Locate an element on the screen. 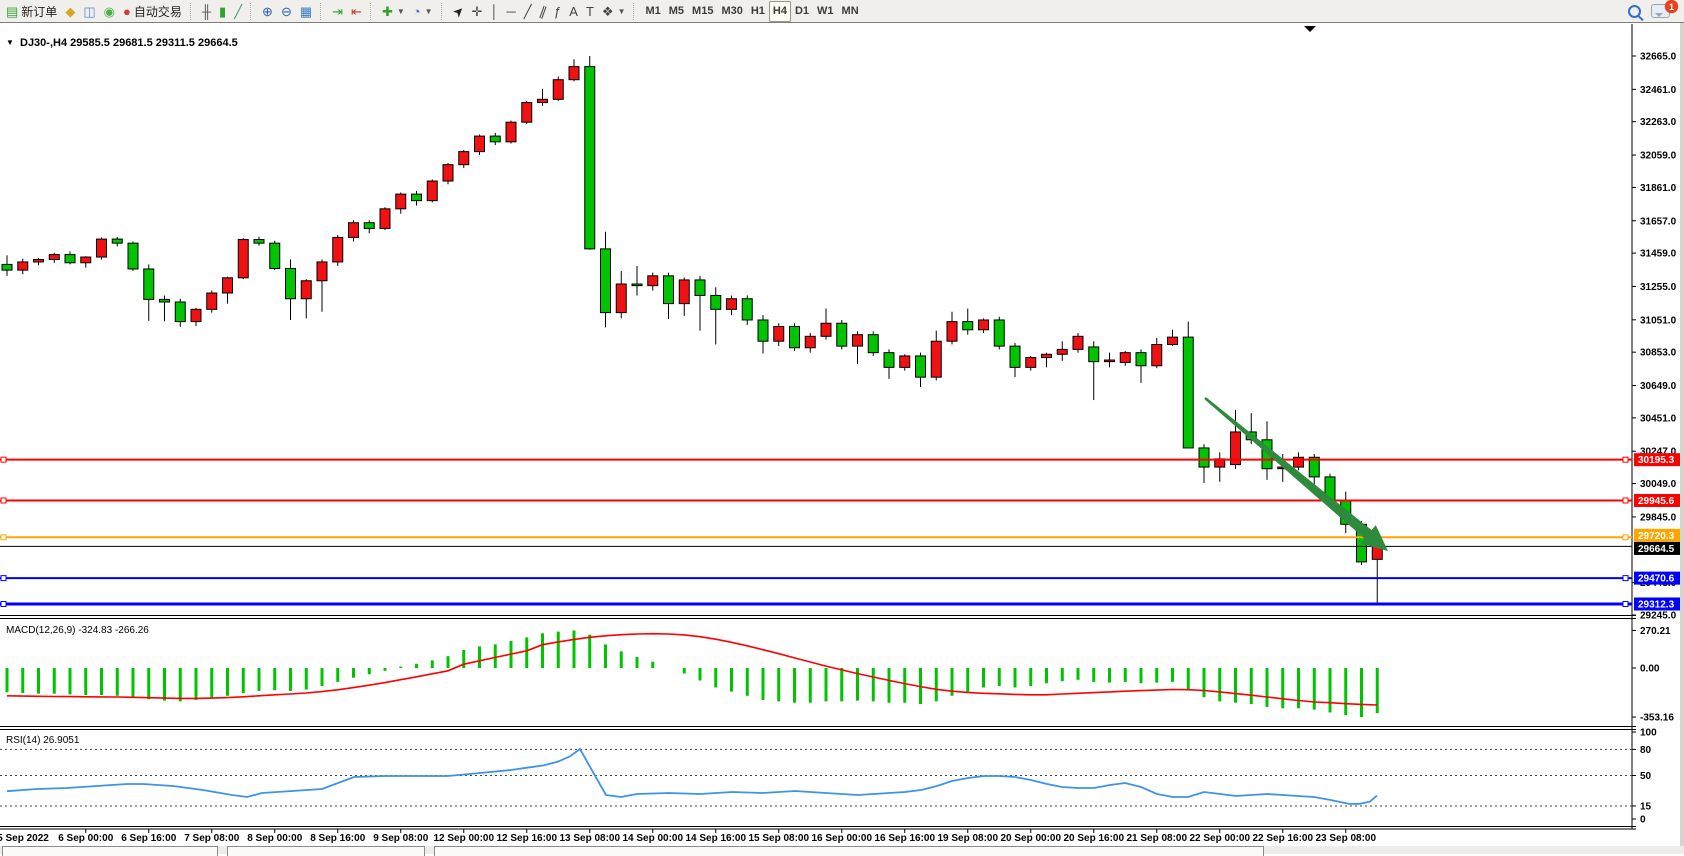 Image resolution: width=1684 pixels, height=856 pixels. arrows-tool-icon: ❖ is located at coordinates (607, 11).